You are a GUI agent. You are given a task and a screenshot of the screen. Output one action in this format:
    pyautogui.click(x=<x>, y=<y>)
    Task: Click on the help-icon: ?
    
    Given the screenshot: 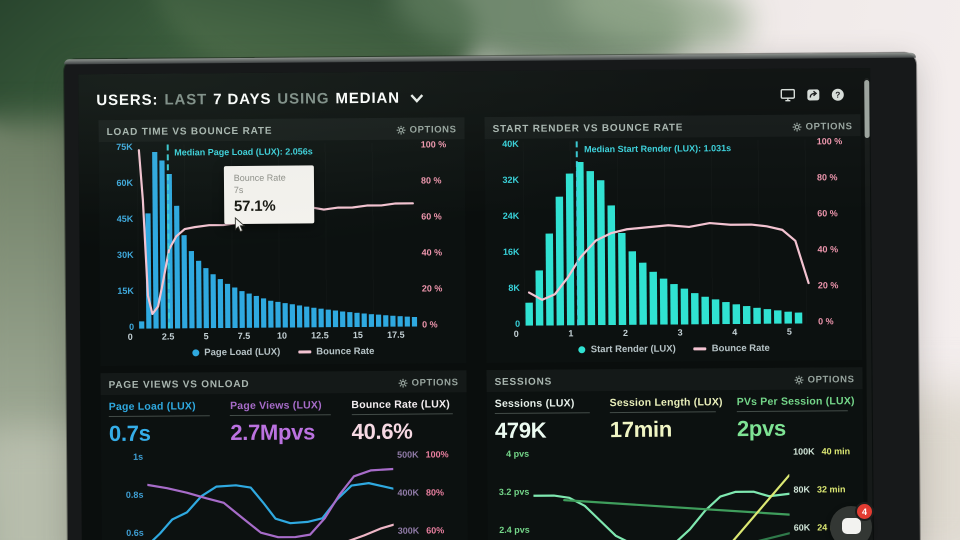 What is the action you would take?
    pyautogui.click(x=837, y=94)
    